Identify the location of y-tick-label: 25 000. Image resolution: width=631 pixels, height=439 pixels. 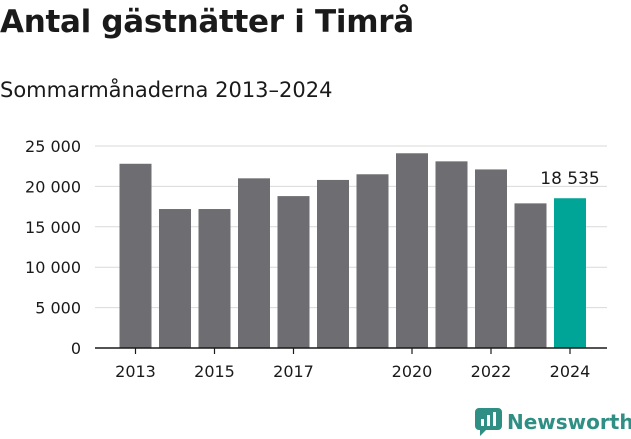
(53, 146).